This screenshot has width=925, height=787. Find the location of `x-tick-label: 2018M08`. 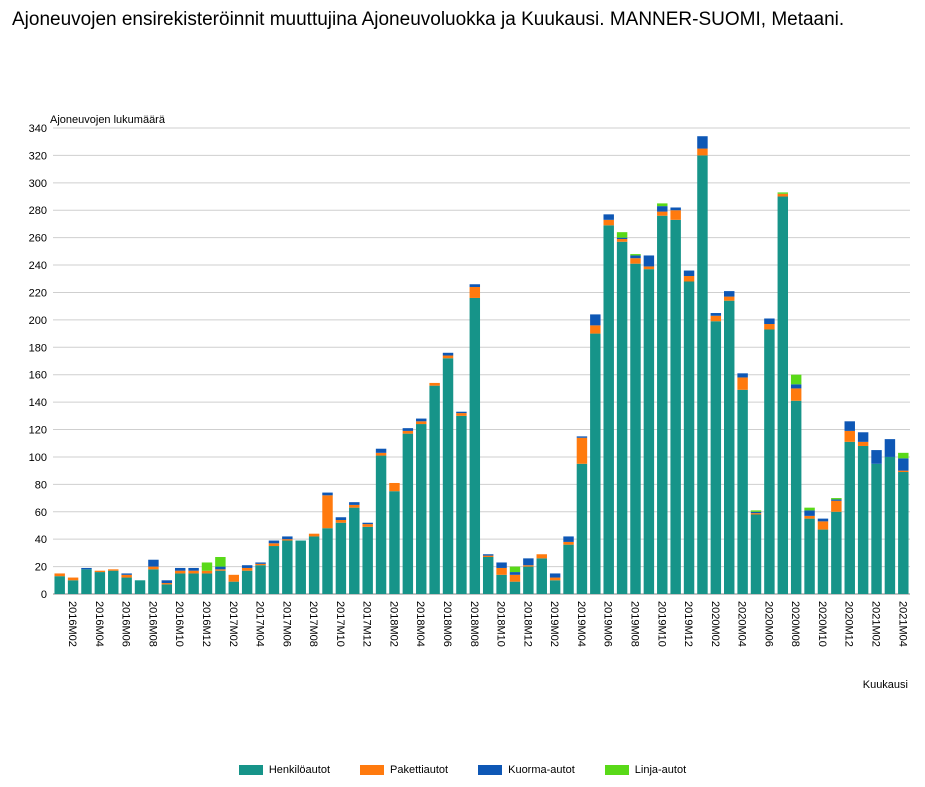

x-tick-label: 2018M08 is located at coordinates (474, 624).